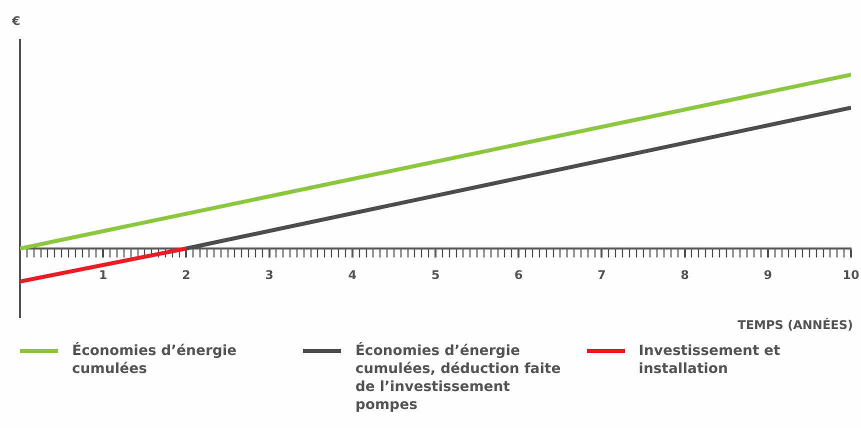 This screenshot has width=861, height=428. Describe the element at coordinates (710, 360) in the screenshot. I see `legend-label: Investissement et installation` at that location.